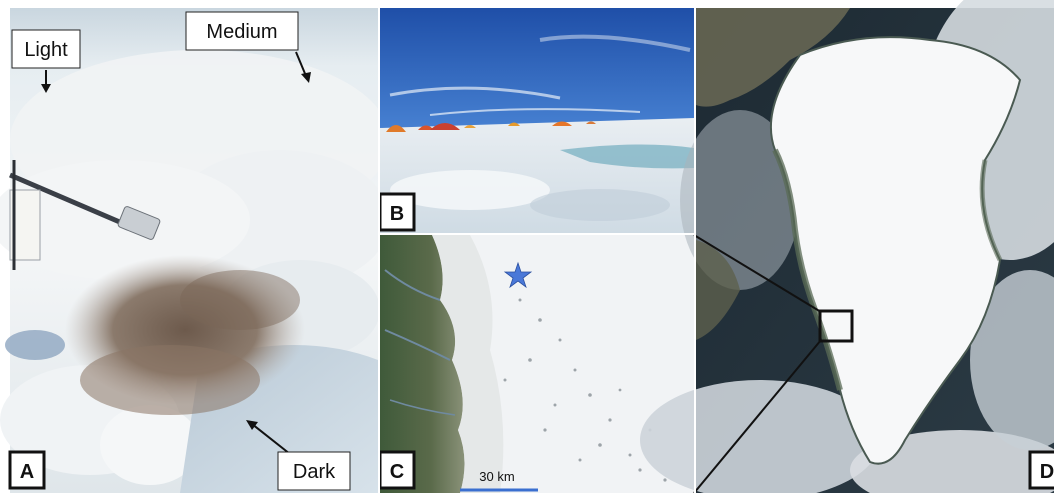  Describe the element at coordinates (757, 273) in the screenshot. I see `connector-line-top` at that location.